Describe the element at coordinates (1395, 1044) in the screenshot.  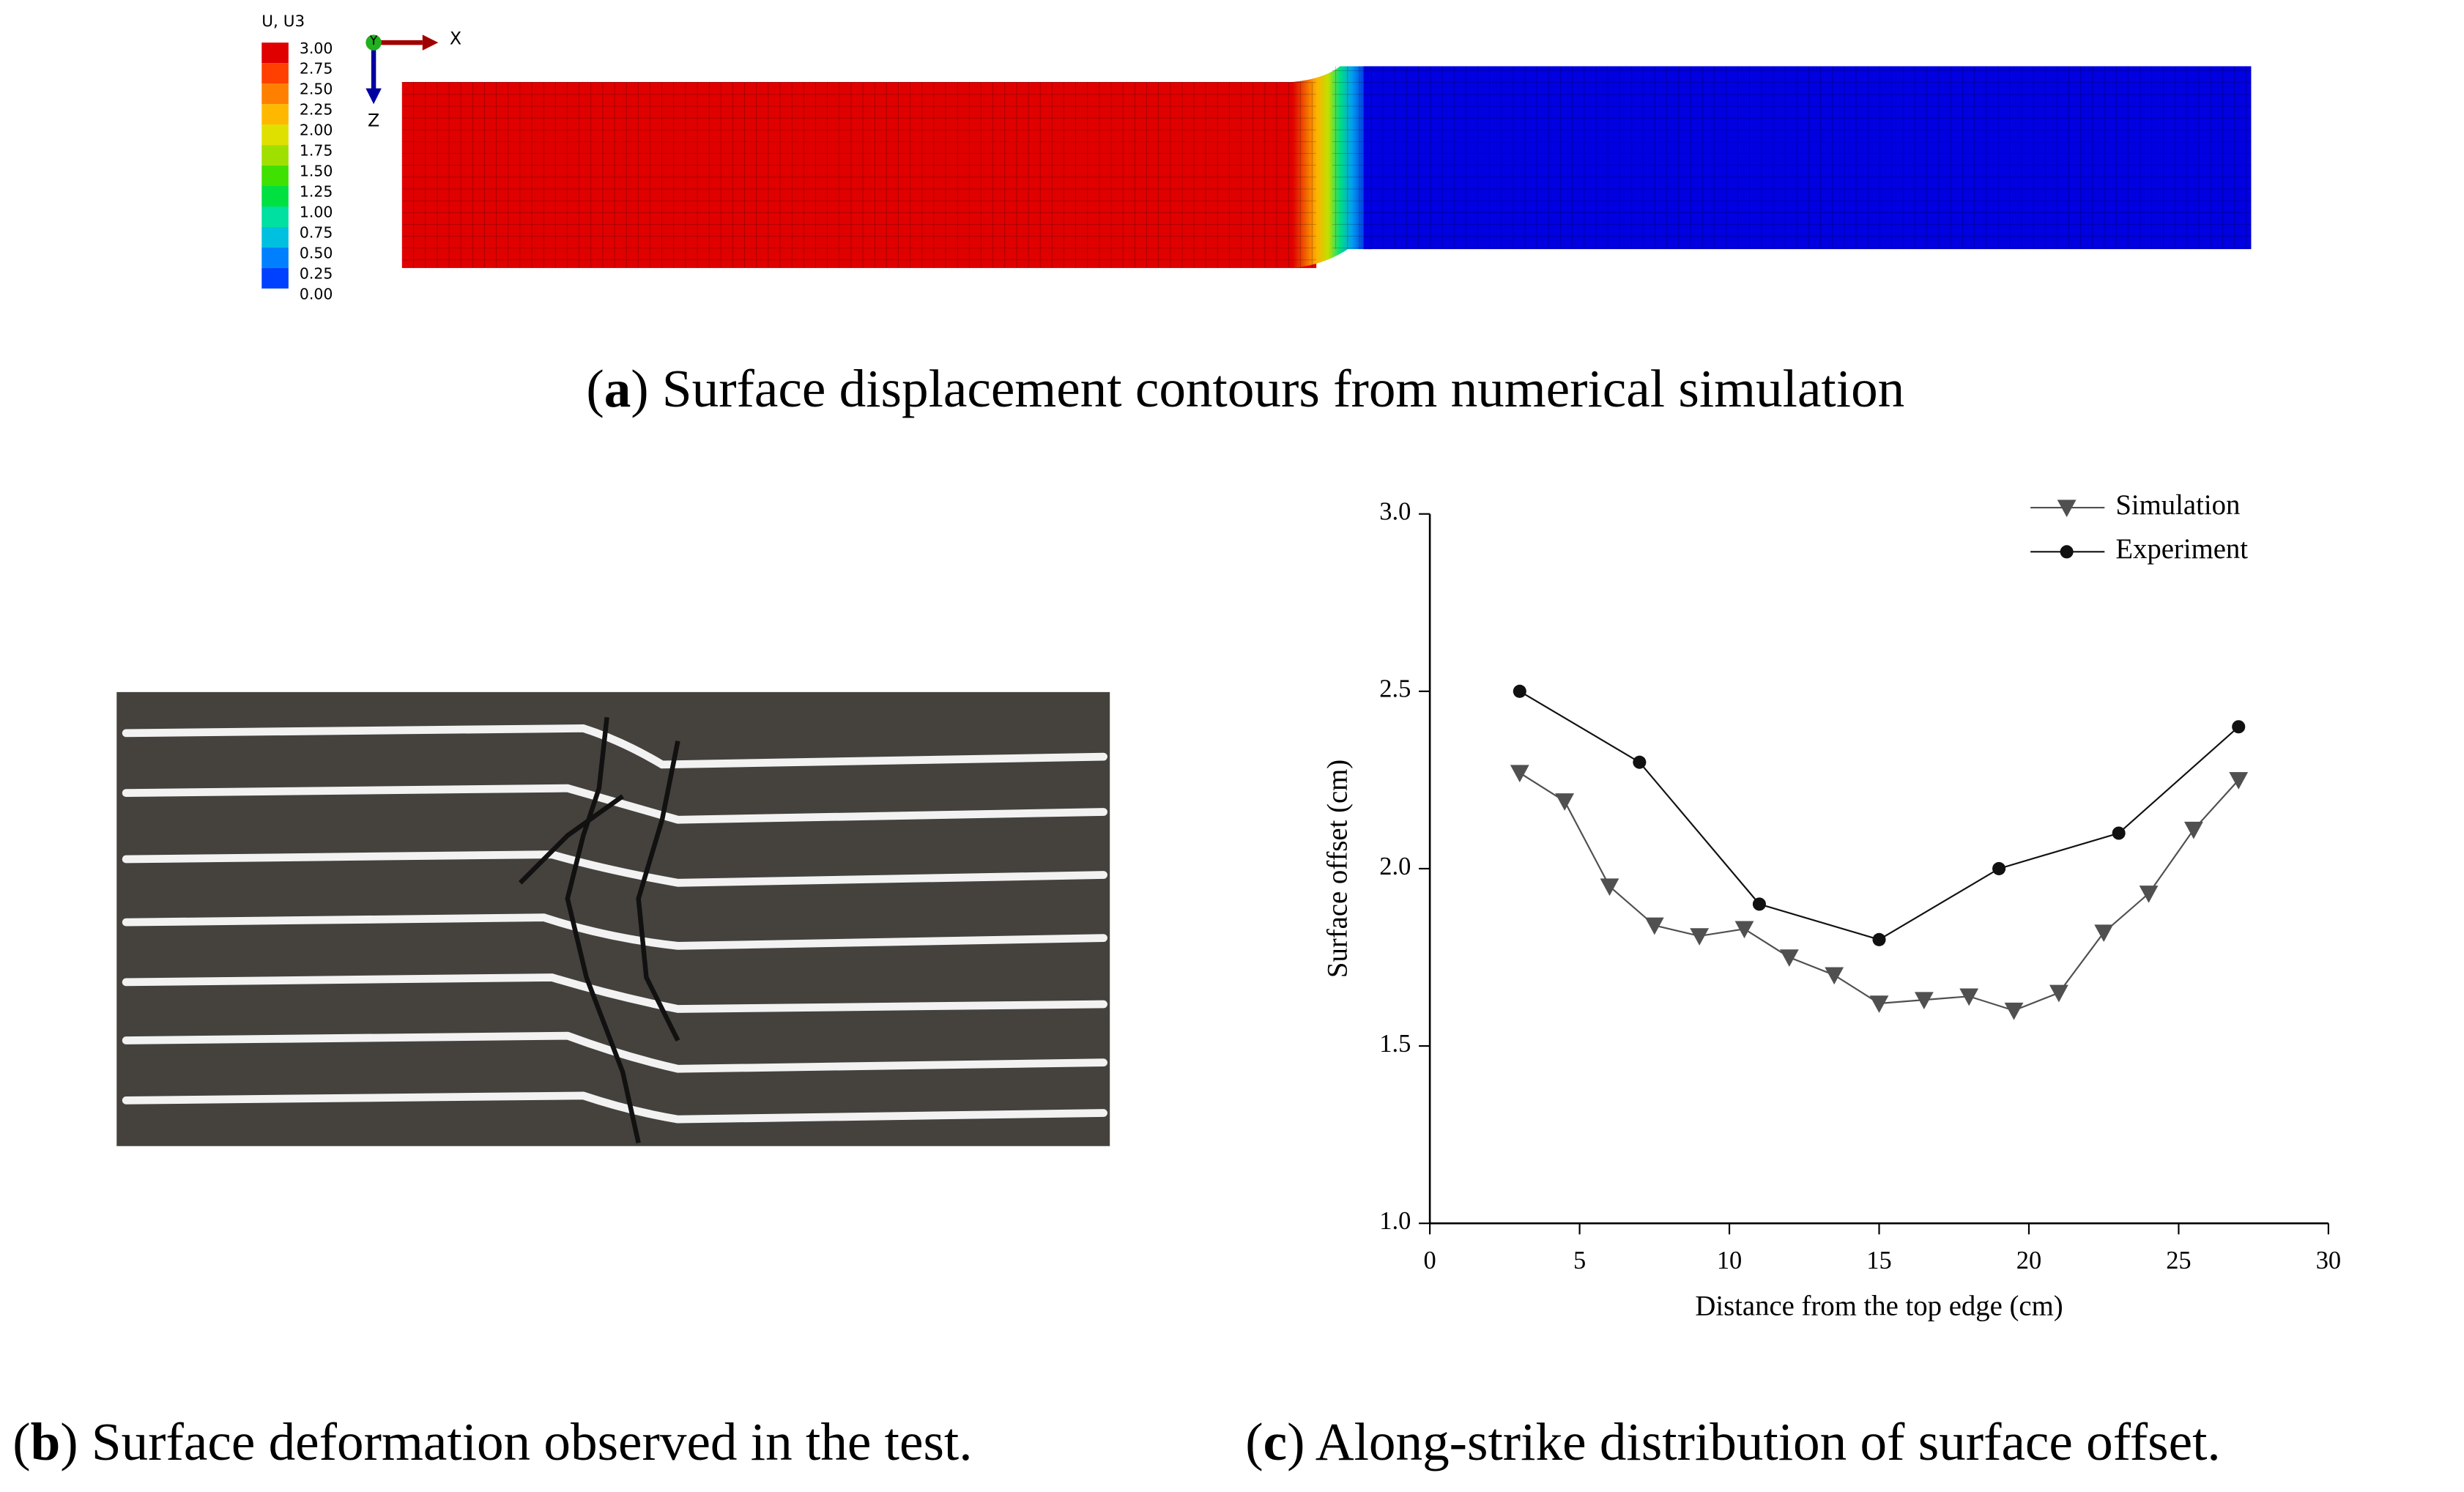
I see `y-tick-label: 1.5` at that location.